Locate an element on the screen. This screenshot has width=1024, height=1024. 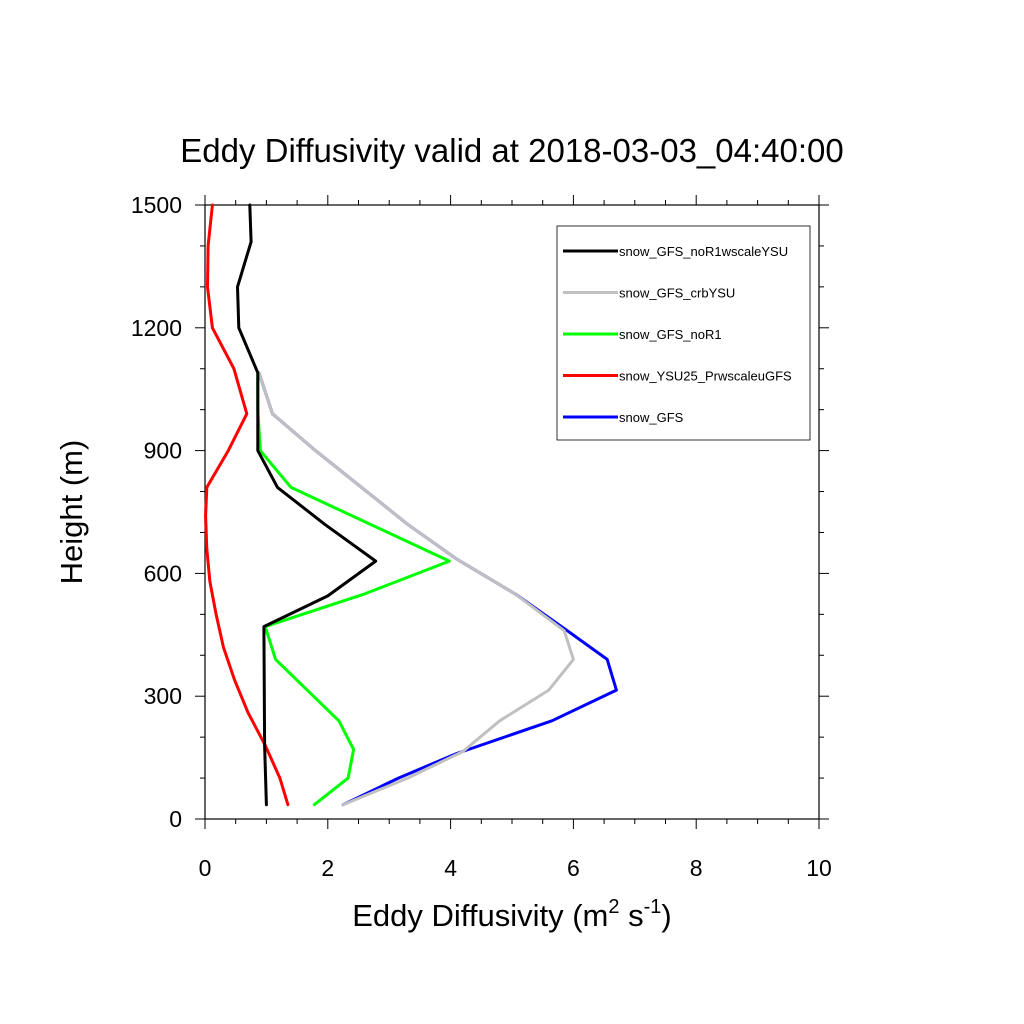
y-tick-label: 1200 is located at coordinates (156, 328).